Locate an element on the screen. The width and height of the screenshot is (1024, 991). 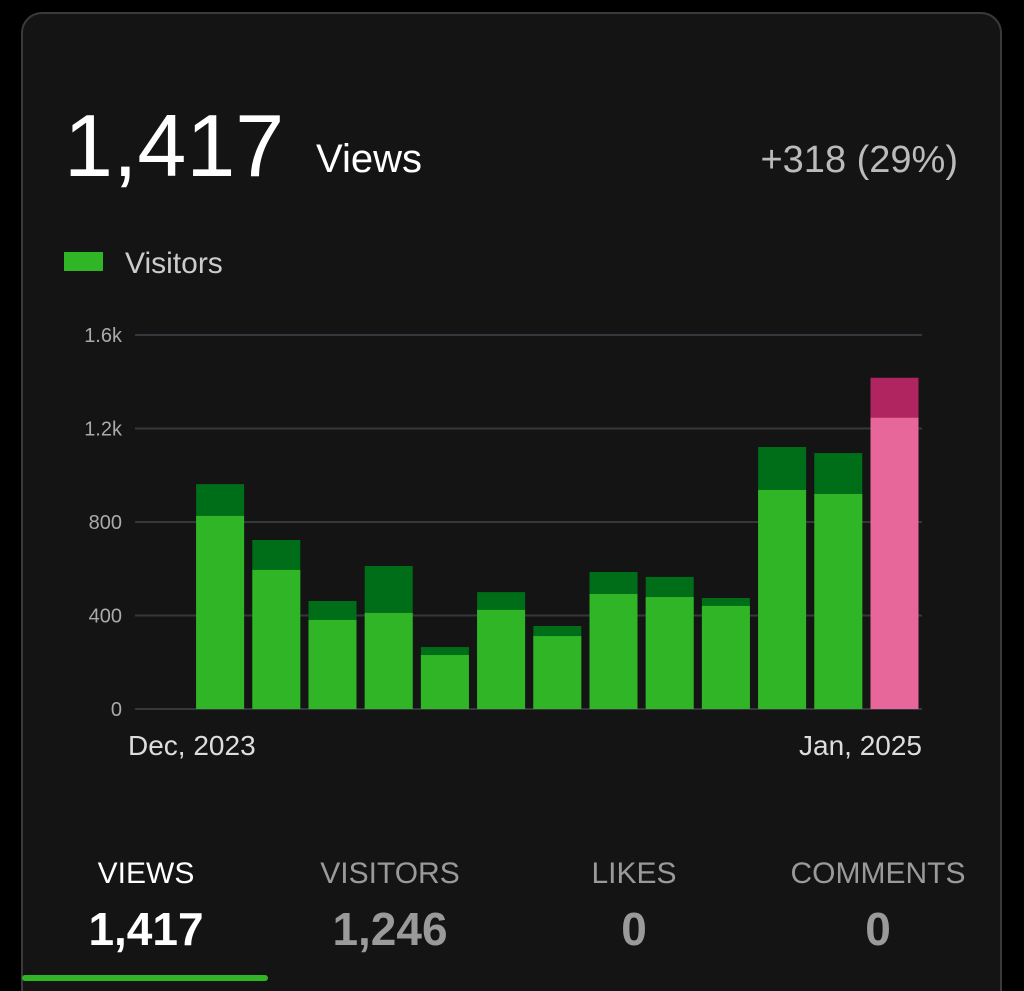
y-tick-label: 400 is located at coordinates (105, 617).